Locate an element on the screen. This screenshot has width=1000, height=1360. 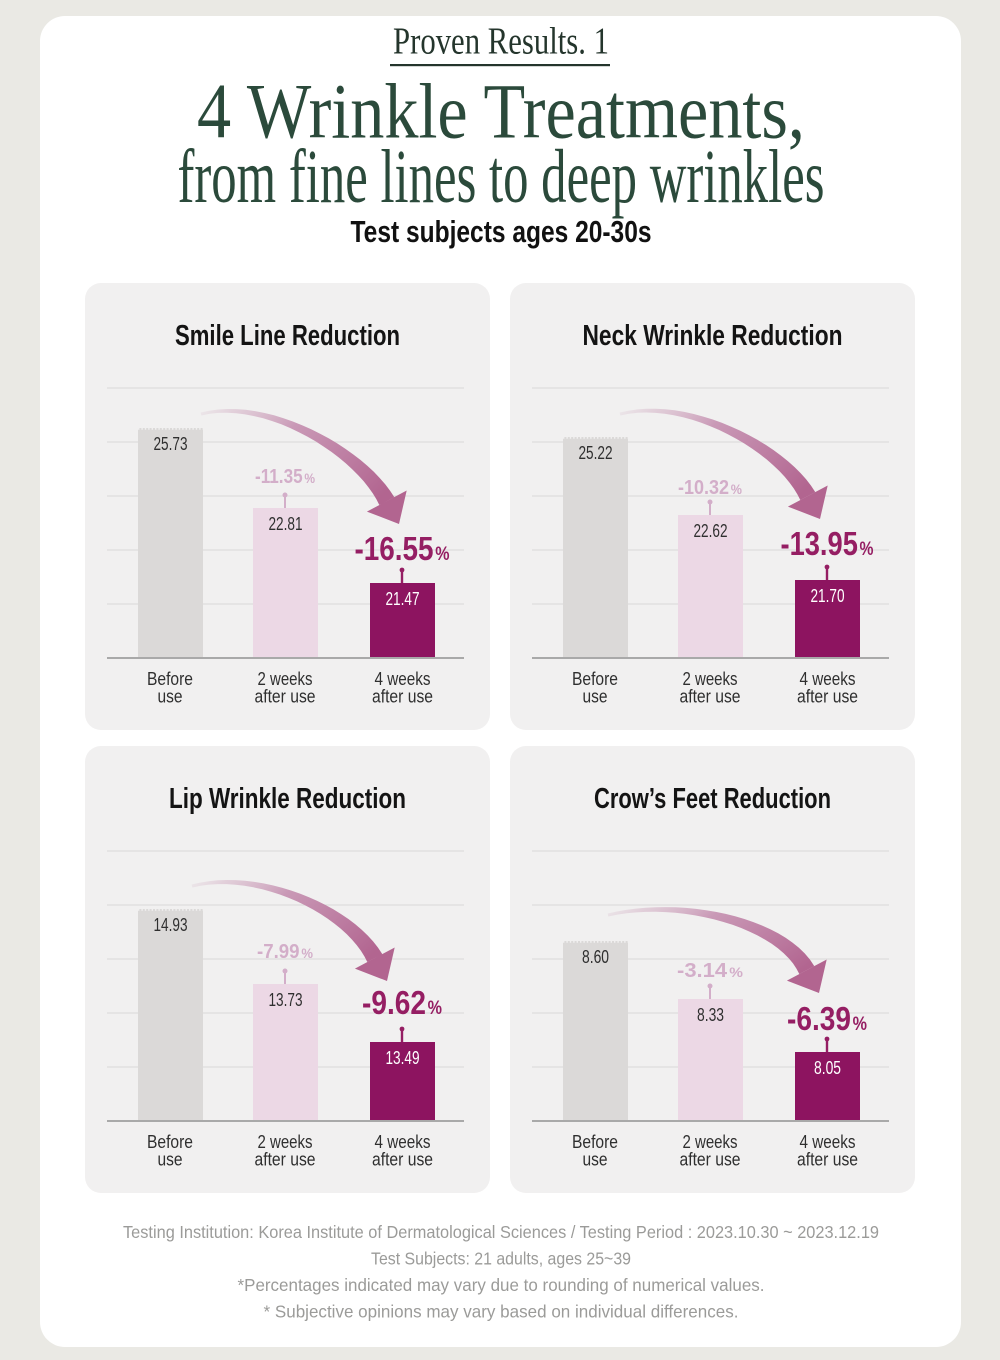
svg-text: 22.81 is located at coordinates (286, 524).